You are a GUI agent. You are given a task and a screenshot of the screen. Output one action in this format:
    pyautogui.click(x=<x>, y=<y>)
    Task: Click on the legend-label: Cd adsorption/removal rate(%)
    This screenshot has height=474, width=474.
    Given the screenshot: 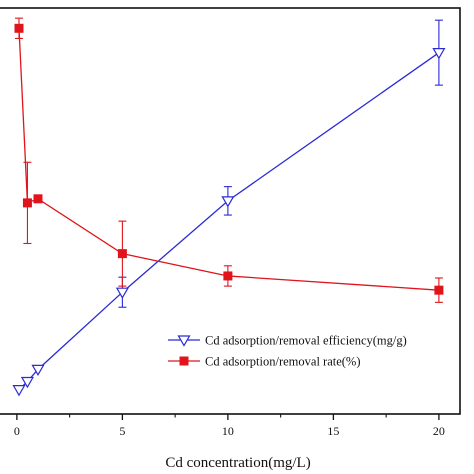 What is the action you would take?
    pyautogui.click(x=283, y=362)
    